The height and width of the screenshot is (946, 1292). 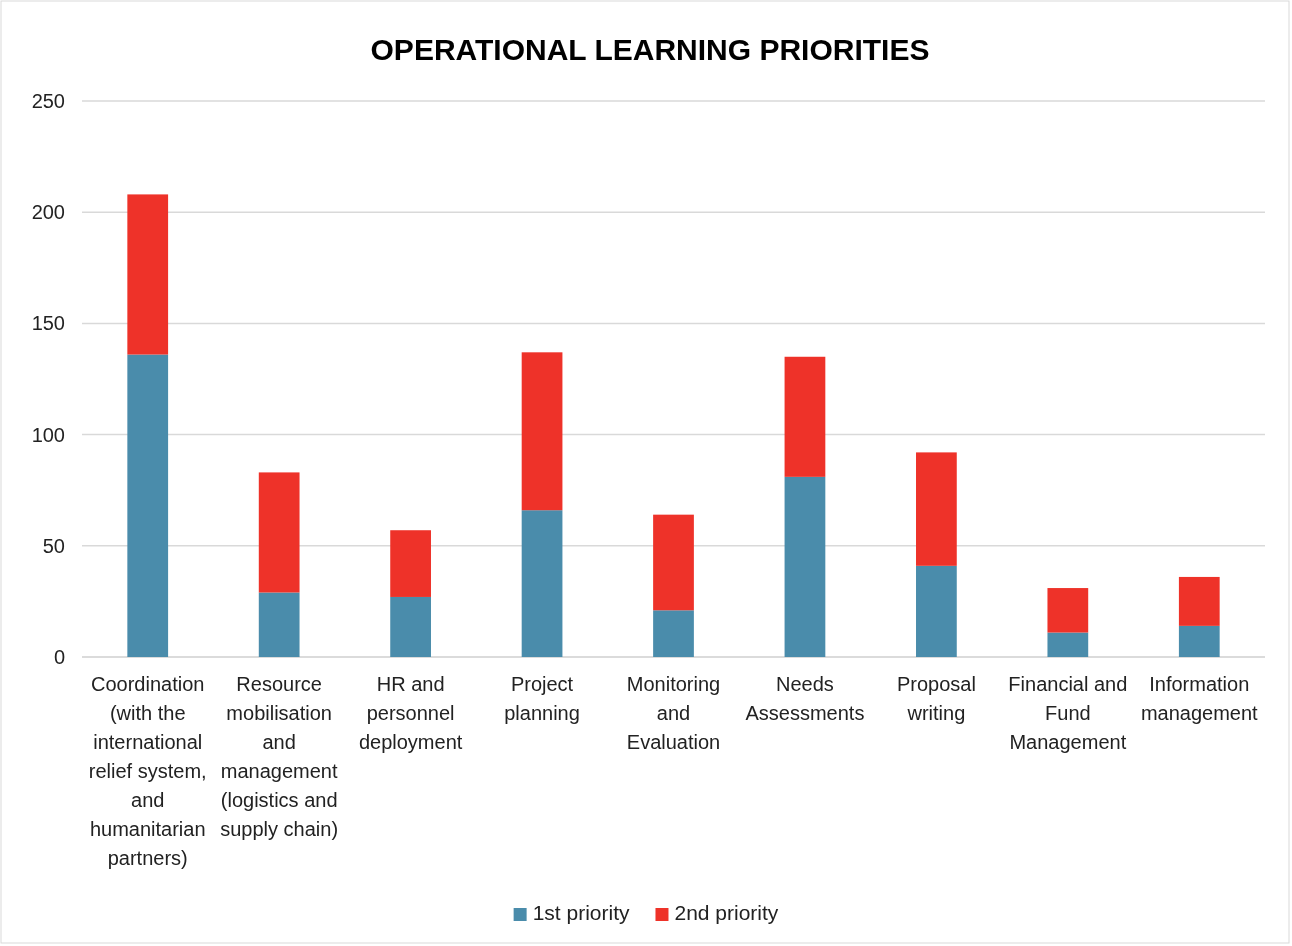 I want to click on x-tick-label: HR and personnel deployment, so click(x=410, y=713).